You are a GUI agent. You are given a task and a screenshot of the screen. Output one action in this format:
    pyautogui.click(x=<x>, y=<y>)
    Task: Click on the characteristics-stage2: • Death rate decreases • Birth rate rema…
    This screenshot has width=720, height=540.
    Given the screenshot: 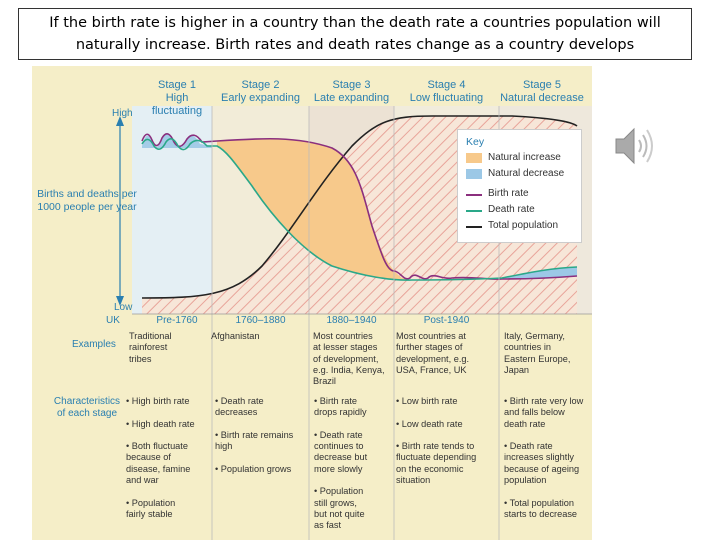 What is the action you would take?
    pyautogui.click(x=254, y=435)
    